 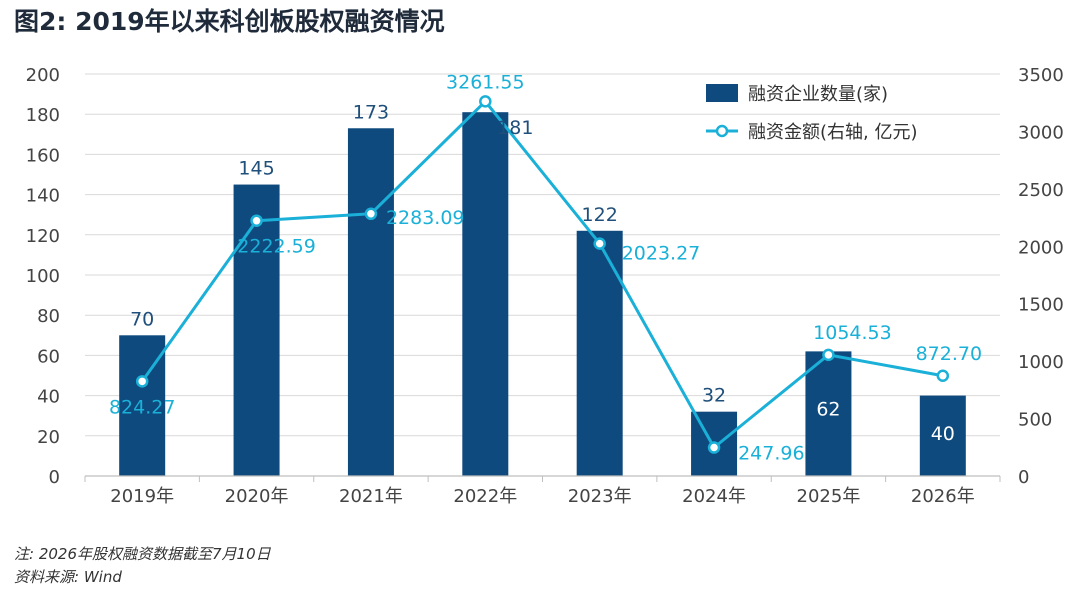 I want to click on y-left-tick-label: 100, so click(x=43, y=276).